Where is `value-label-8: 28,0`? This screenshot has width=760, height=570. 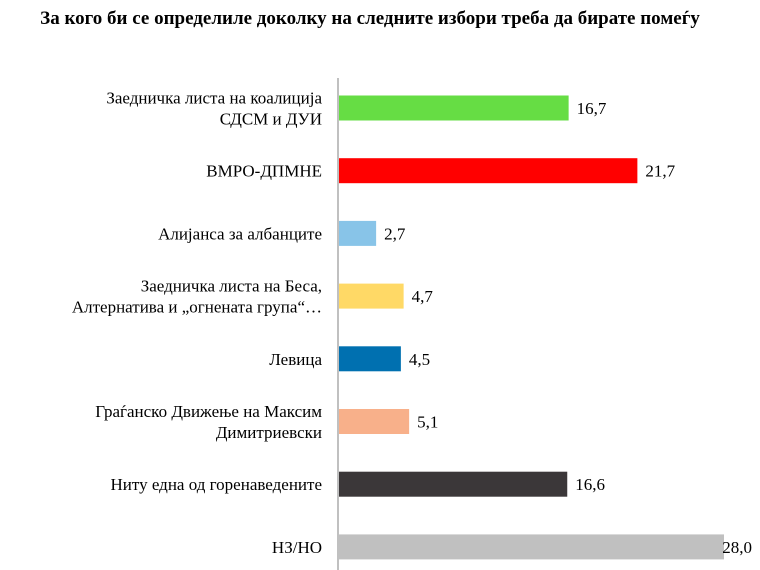
value-label-8: 28,0 is located at coordinates (737, 547).